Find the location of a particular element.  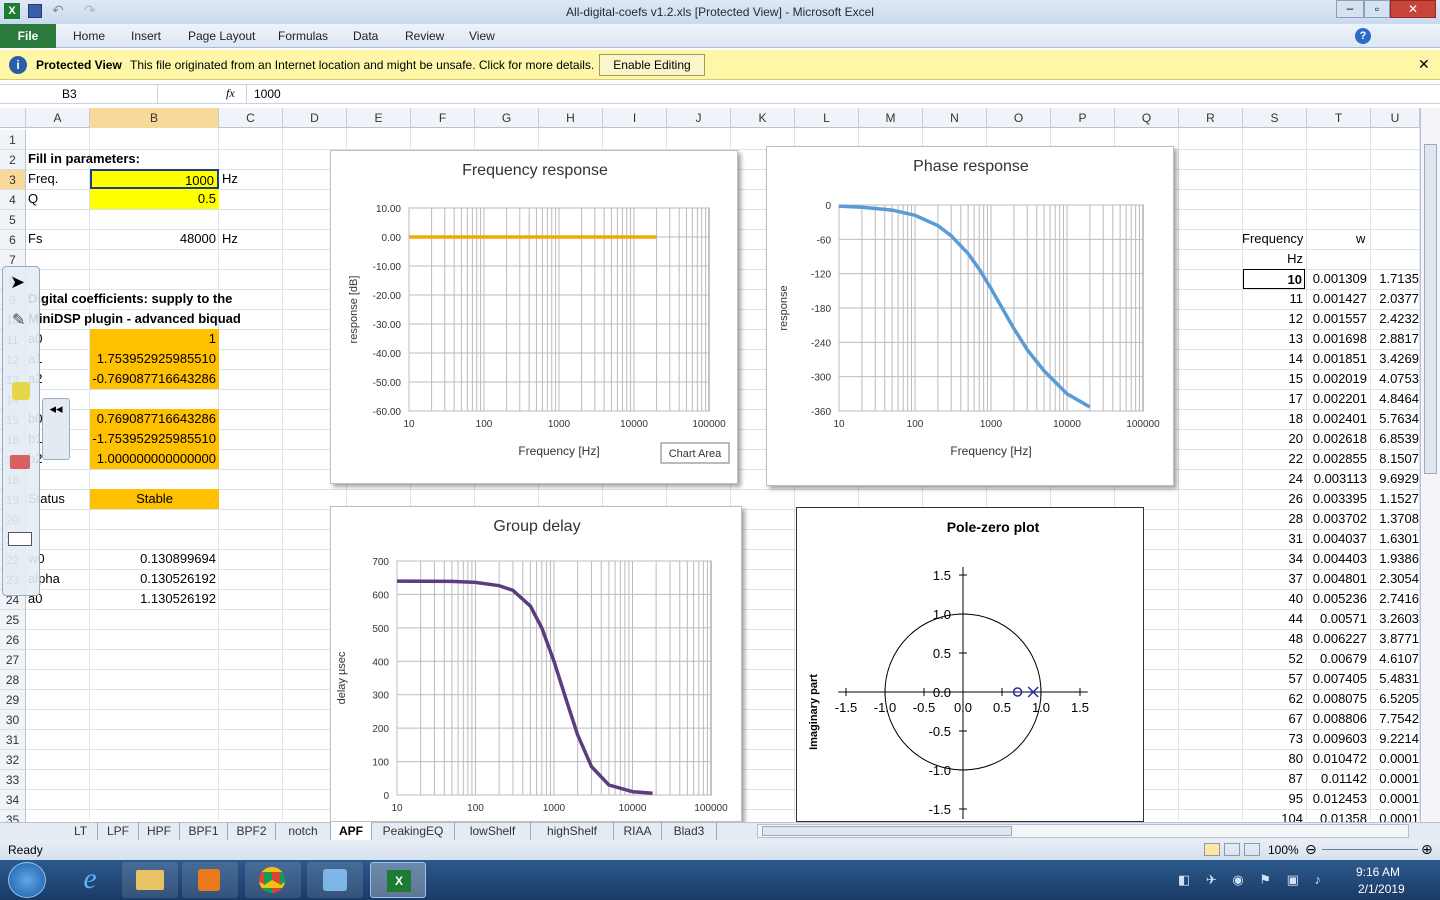

undo-icon: ↶ is located at coordinates (58, 10).